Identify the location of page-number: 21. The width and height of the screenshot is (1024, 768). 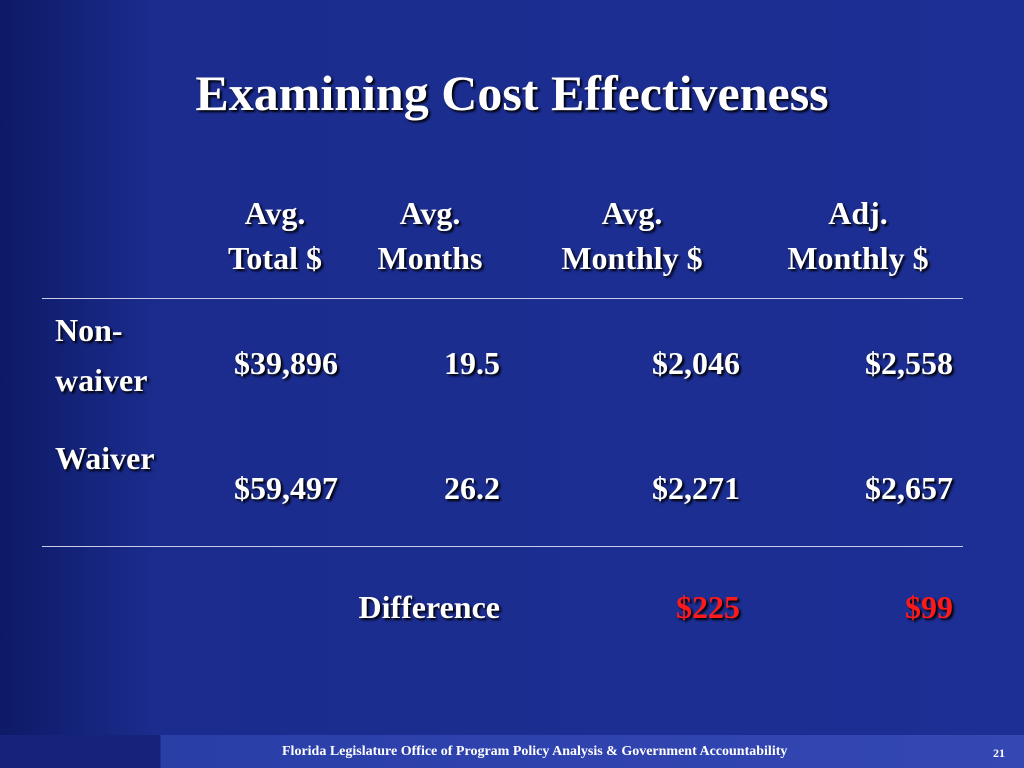
(999, 753).